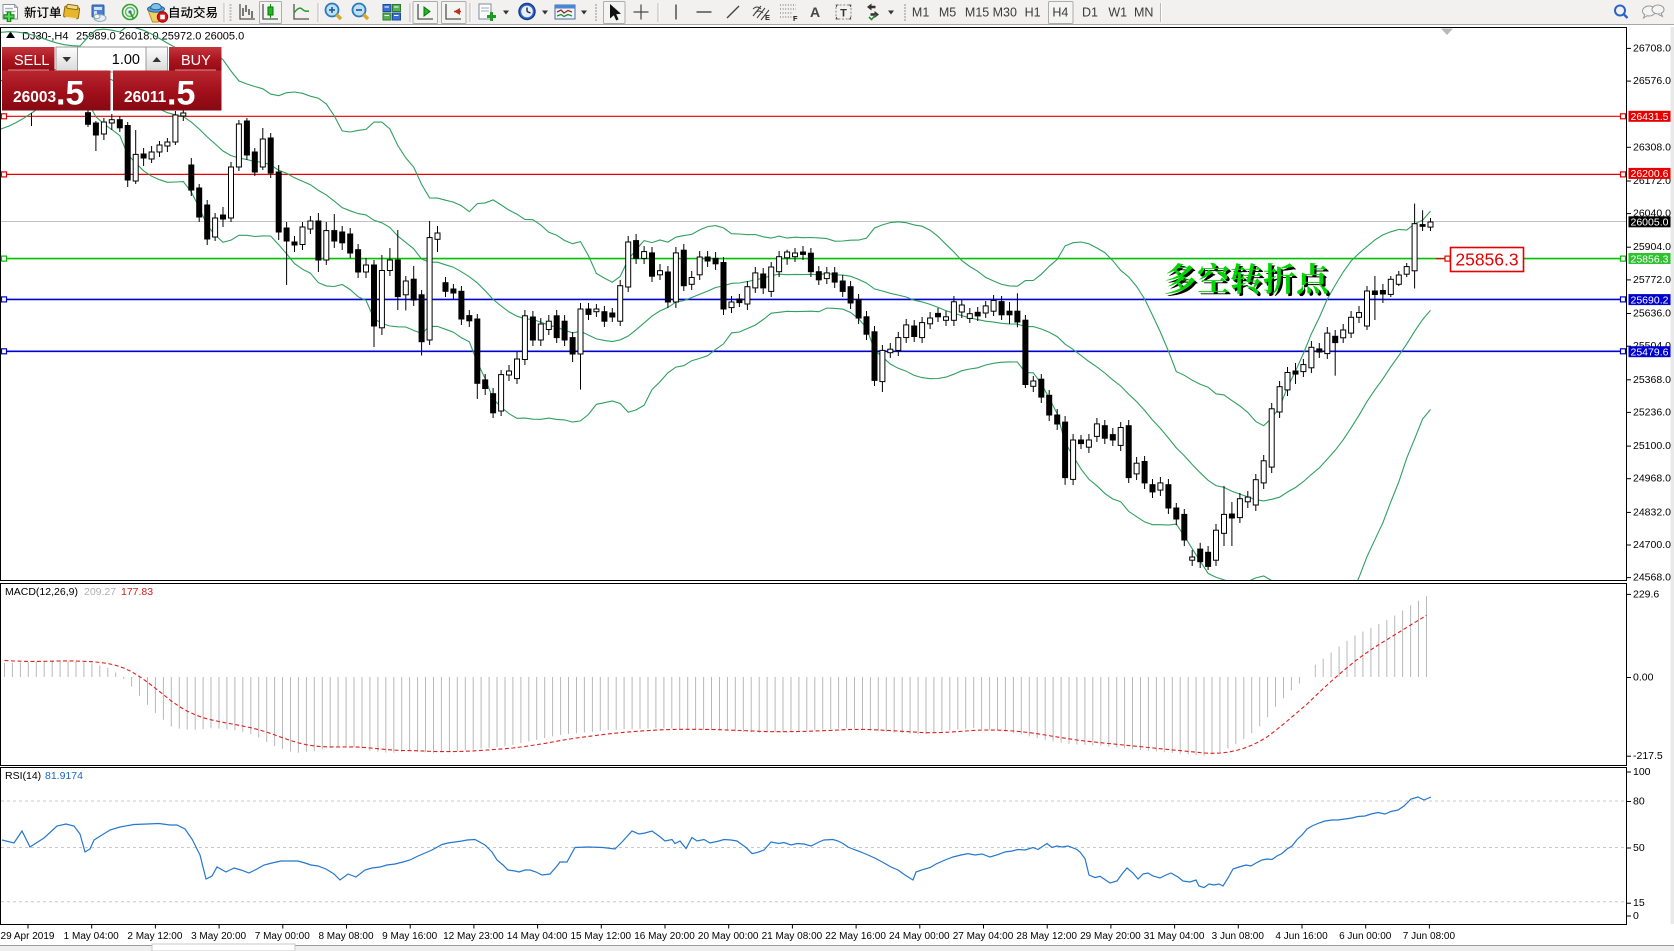 The height and width of the screenshot is (951, 1674). I want to click on svg-text: 26200.6, so click(1650, 174).